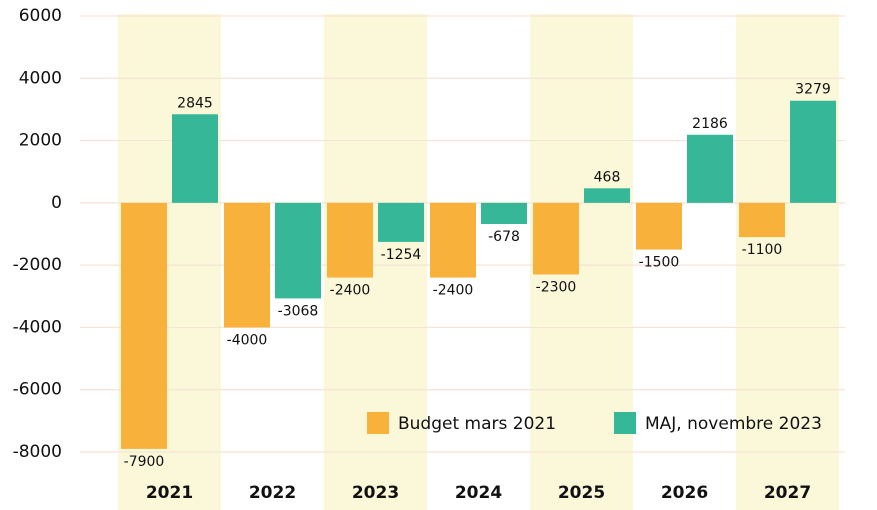 This screenshot has height=510, width=877. Describe the element at coordinates (684, 493) in the screenshot. I see `x-tick-label: 2026` at that location.